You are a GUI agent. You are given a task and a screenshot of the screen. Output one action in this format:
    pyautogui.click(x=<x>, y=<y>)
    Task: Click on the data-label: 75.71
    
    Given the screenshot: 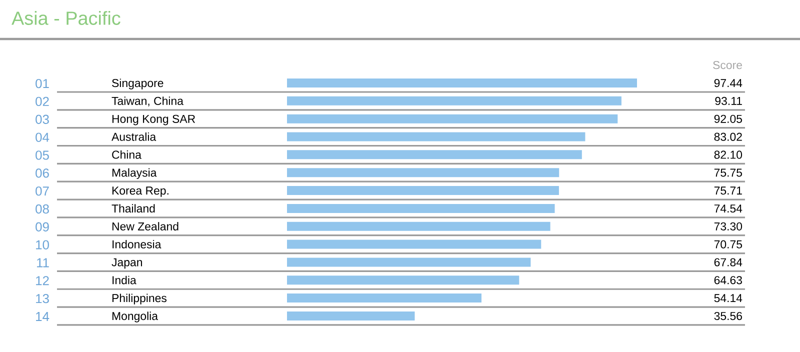 What is the action you would take?
    pyautogui.click(x=728, y=190)
    